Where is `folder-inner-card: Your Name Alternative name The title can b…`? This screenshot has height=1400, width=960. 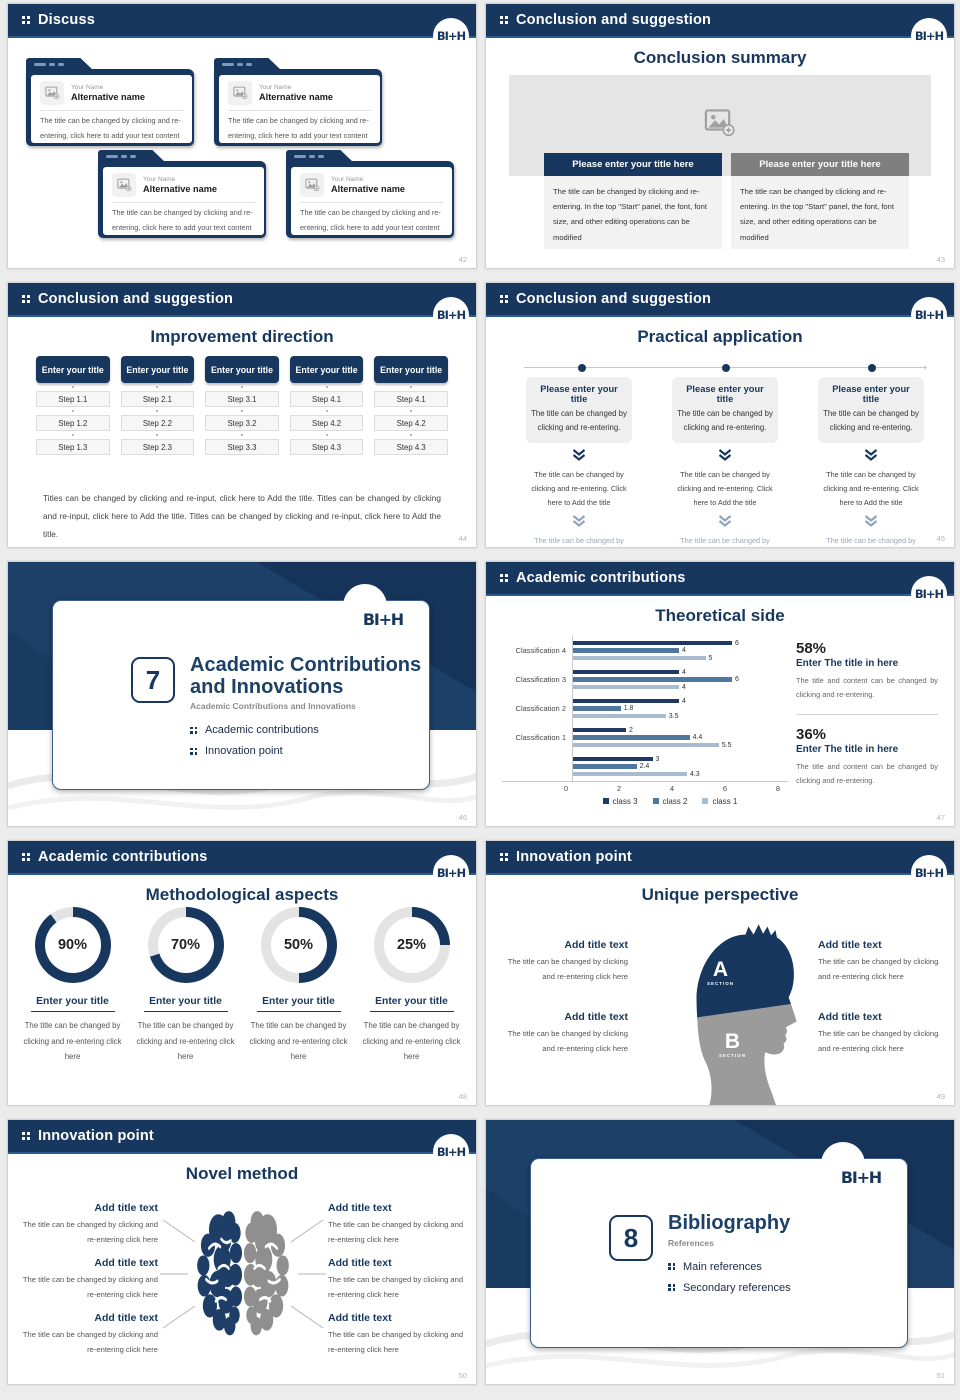
folder-inner-card: Your Name Alternative name The title can b… is located at coordinates (299, 109).